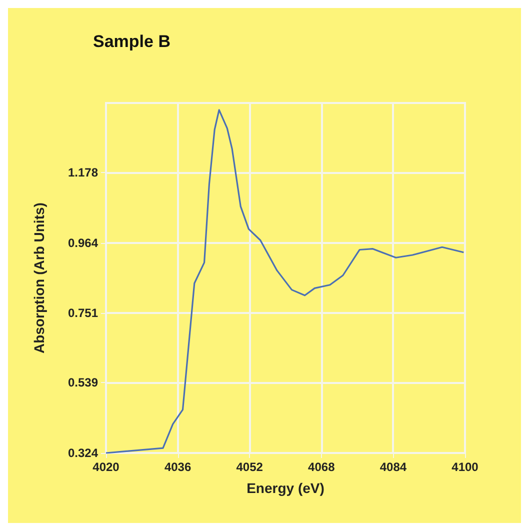 This screenshot has height=531, width=529. I want to click on chart-title: Sample B, so click(131, 41).